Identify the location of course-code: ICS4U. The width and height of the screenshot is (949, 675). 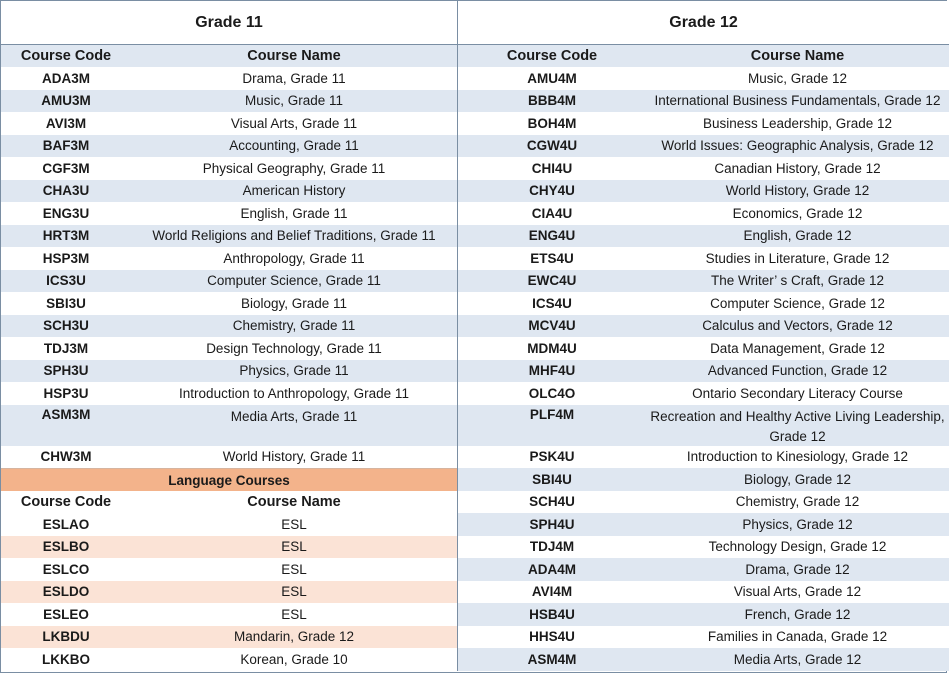
(552, 303).